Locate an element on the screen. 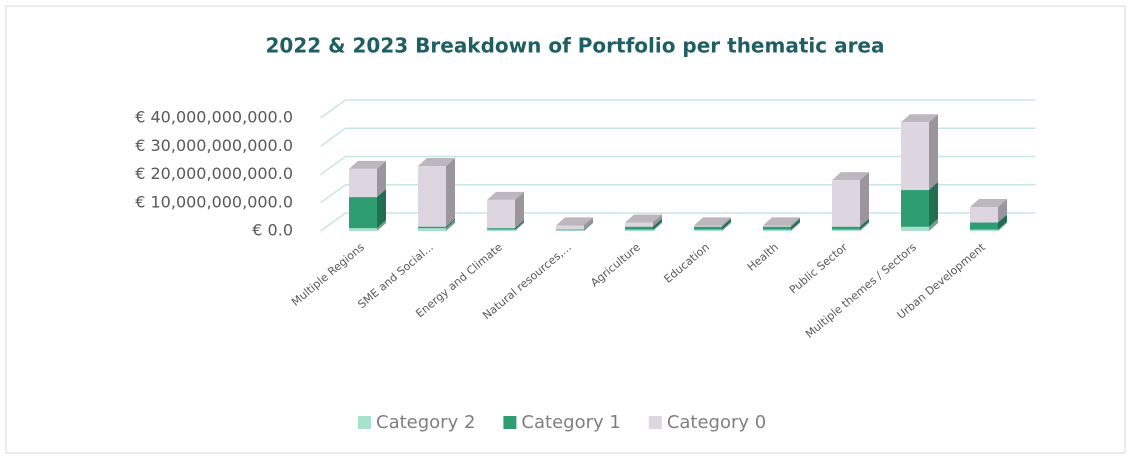 The height and width of the screenshot is (459, 1131). legend-label: Category 1 is located at coordinates (570, 422).